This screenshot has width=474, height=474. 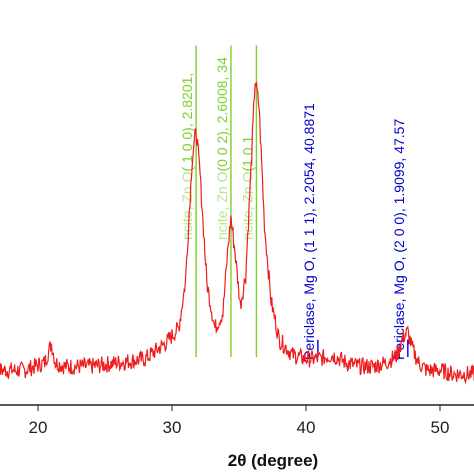 I want to click on x-tick-label: 40, so click(x=306, y=427).